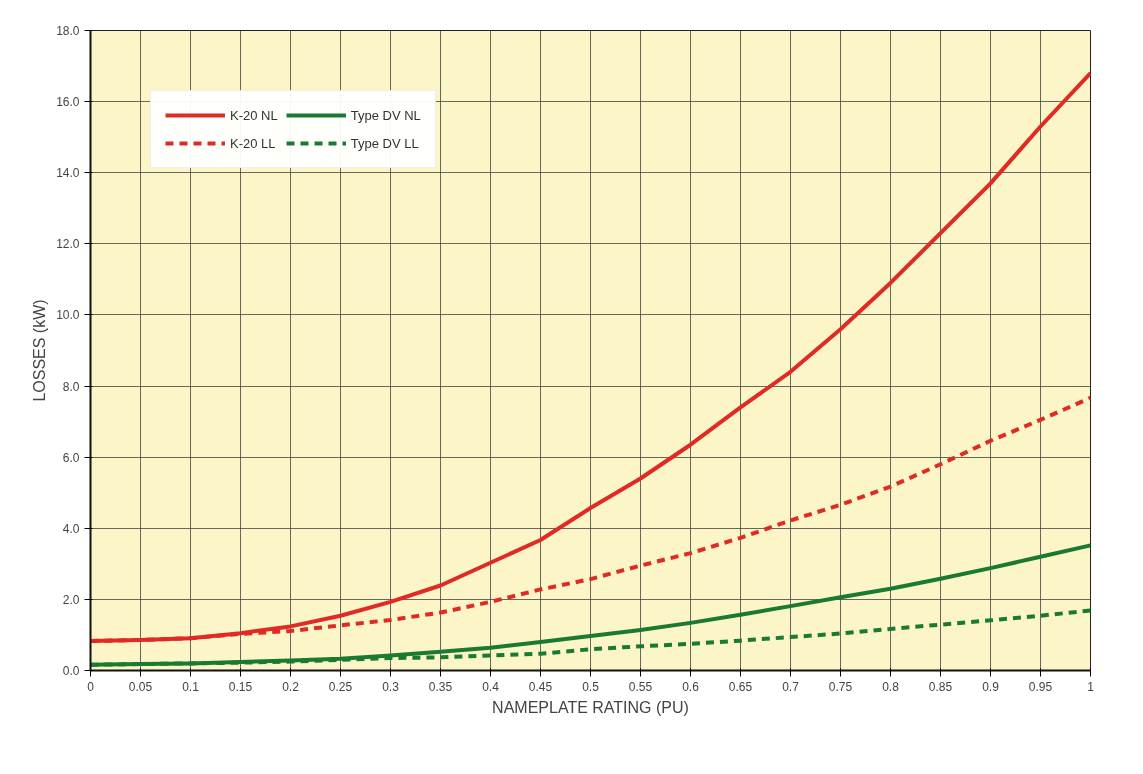  I want to click on x-tick-label: 0.45, so click(540, 686).